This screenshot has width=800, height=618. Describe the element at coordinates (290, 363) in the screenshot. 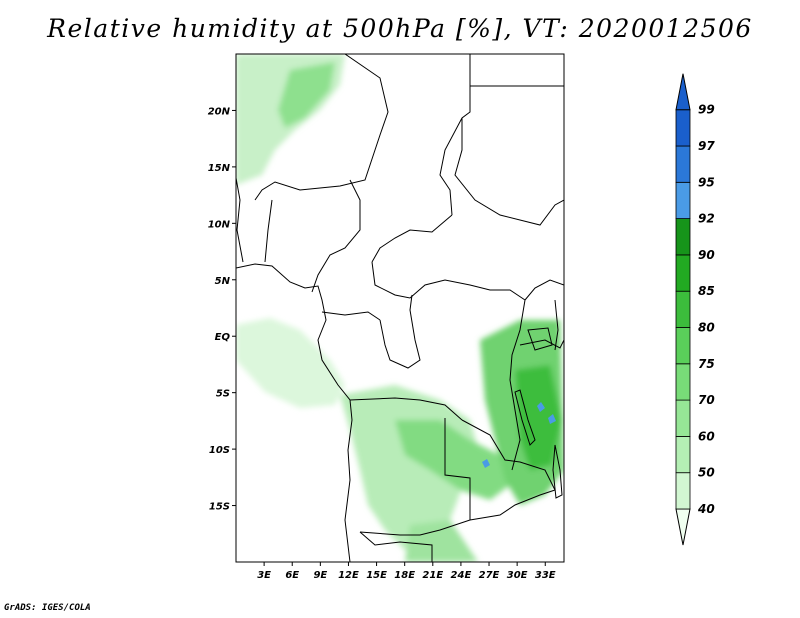

I see `humidity-area-west-coast` at that location.